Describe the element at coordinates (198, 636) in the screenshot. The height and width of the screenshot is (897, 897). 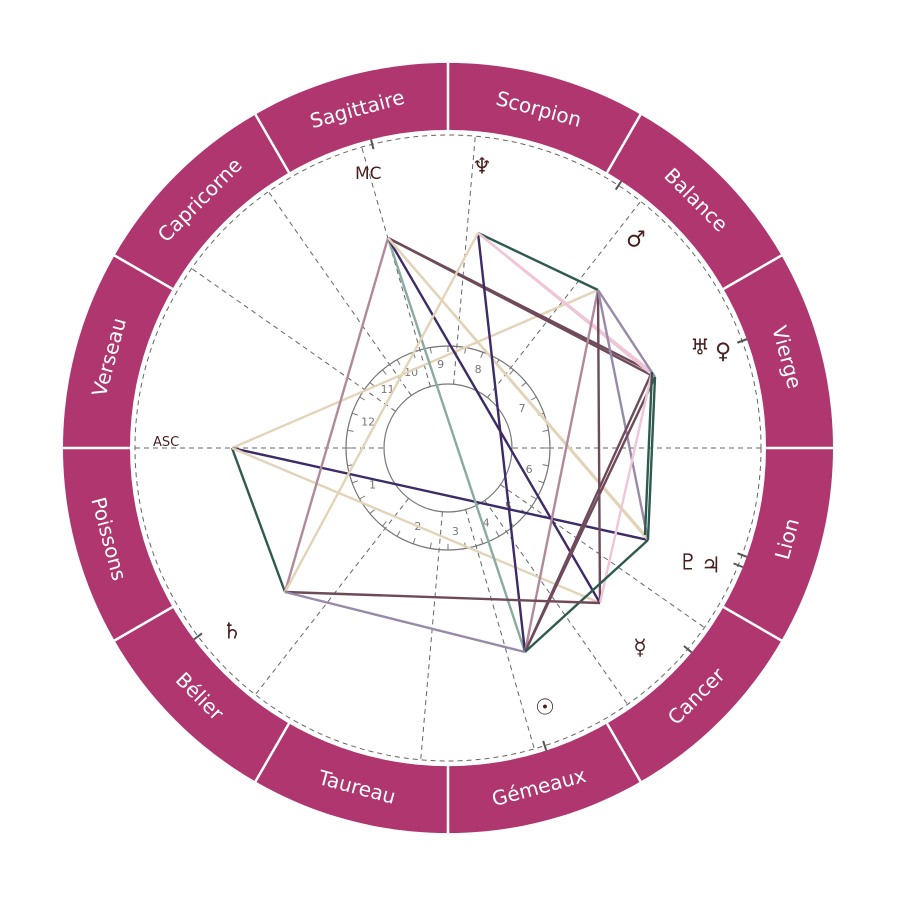
I see `saturn-position-tick` at that location.